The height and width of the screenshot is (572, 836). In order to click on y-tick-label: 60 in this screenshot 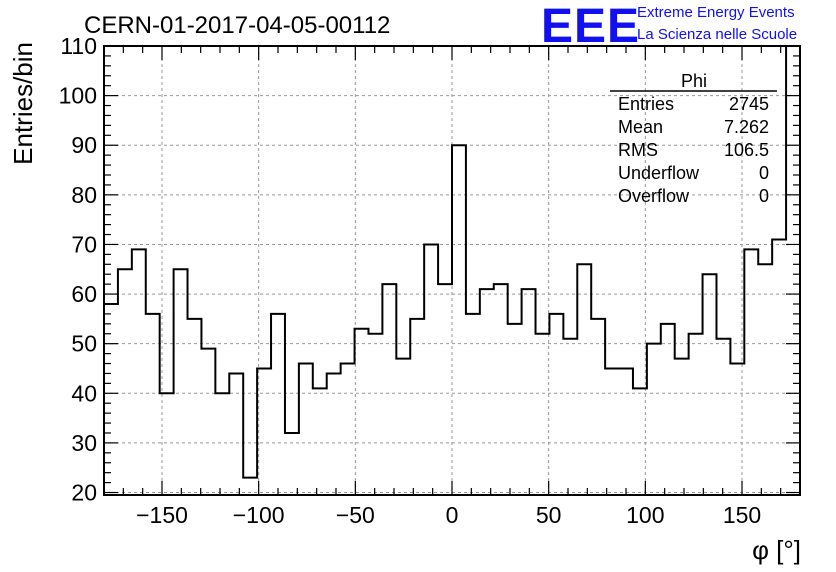, I will do `click(84, 294)`.